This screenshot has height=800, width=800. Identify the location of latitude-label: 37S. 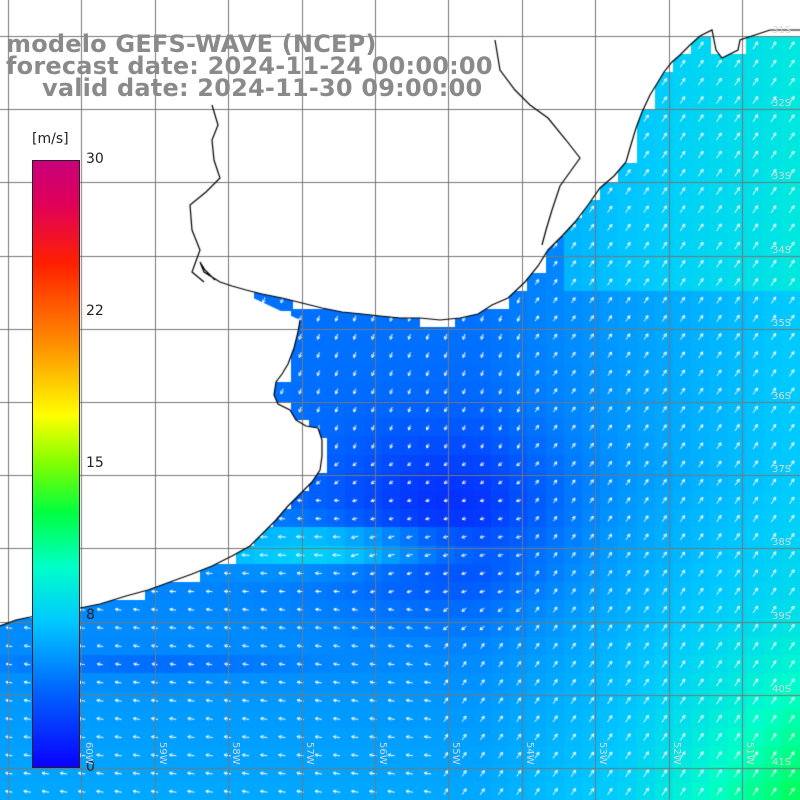
(782, 470).